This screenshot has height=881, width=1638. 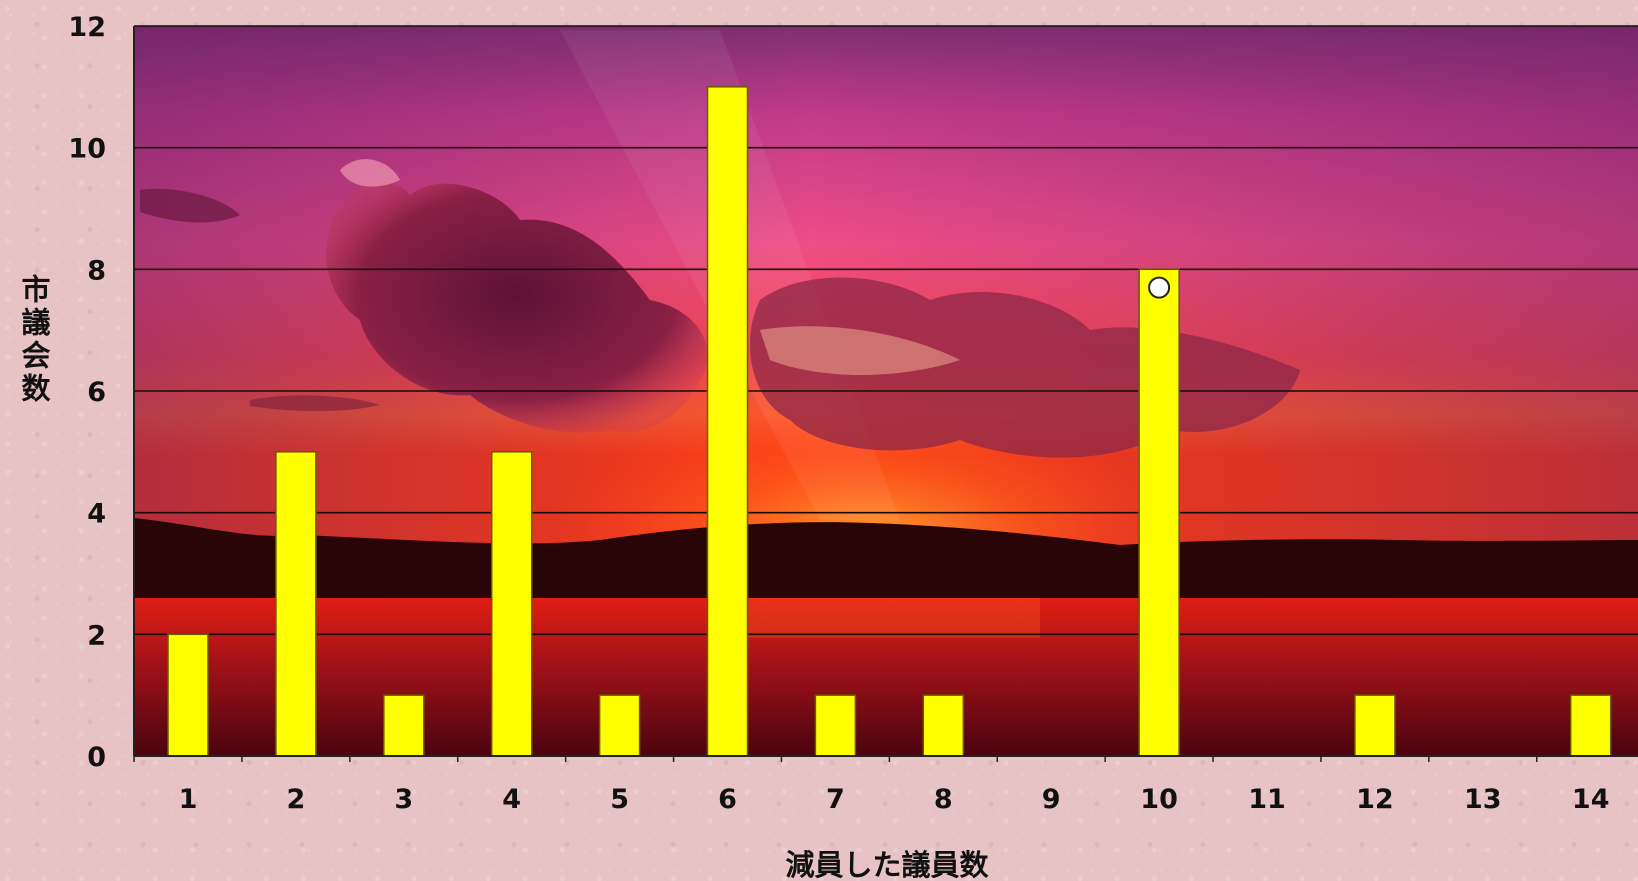 What do you see at coordinates (87, 27) in the screenshot?
I see `y-tick-label: 12` at bounding box center [87, 27].